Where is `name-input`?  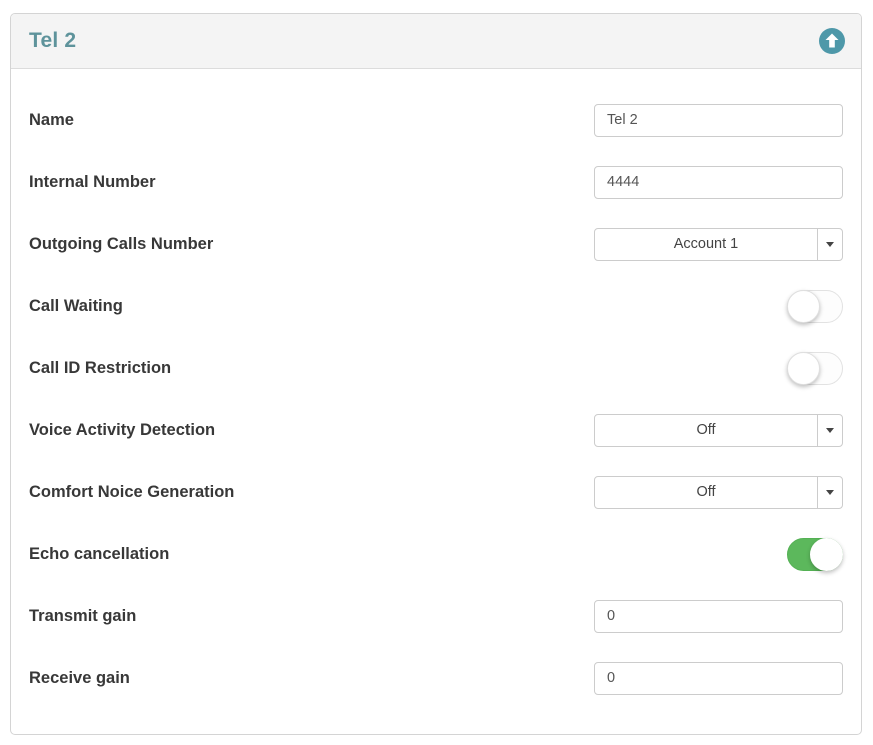 name-input is located at coordinates (718, 120).